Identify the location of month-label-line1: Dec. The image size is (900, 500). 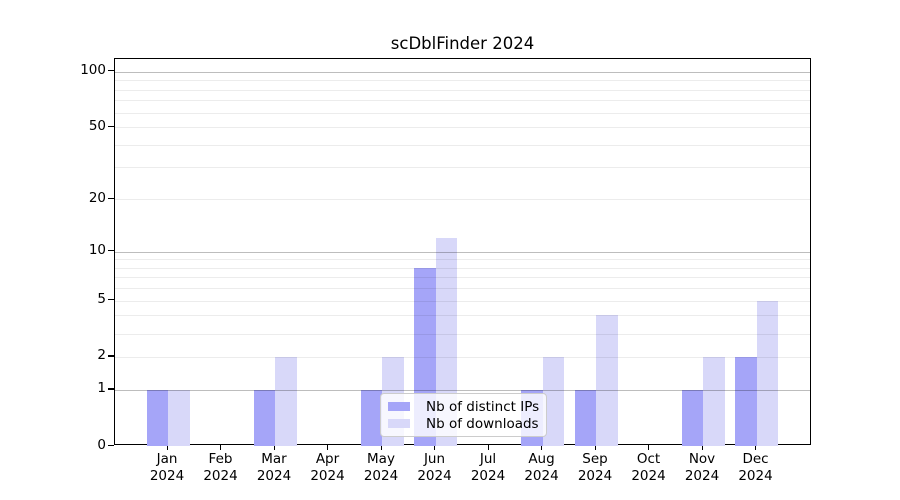
(755, 459).